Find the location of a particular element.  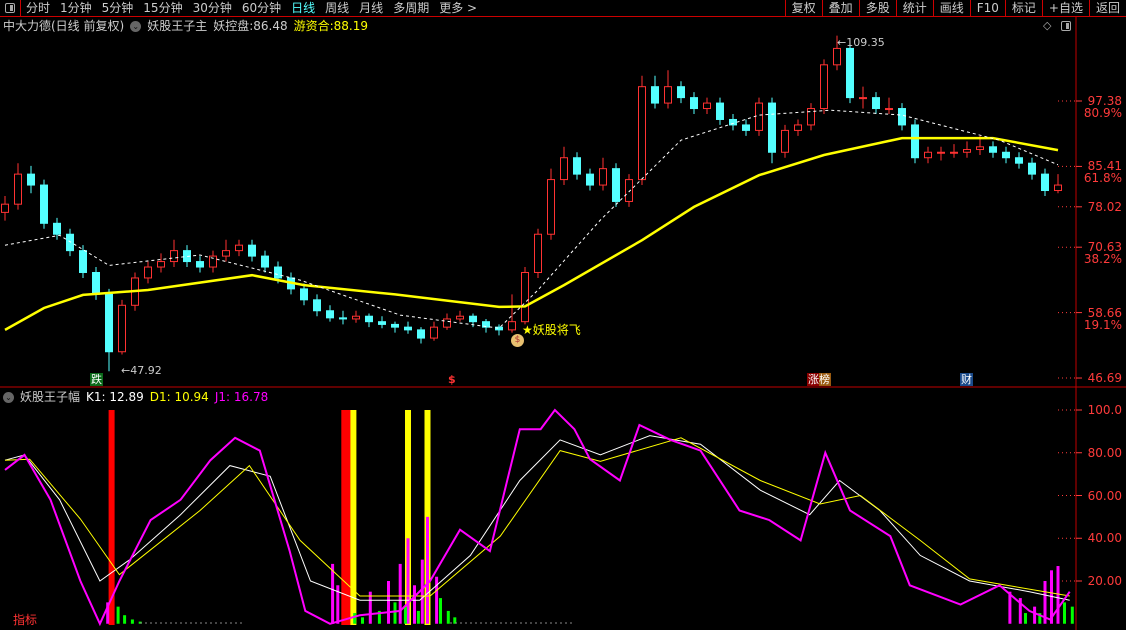

panel-icon is located at coordinates (1066, 26).